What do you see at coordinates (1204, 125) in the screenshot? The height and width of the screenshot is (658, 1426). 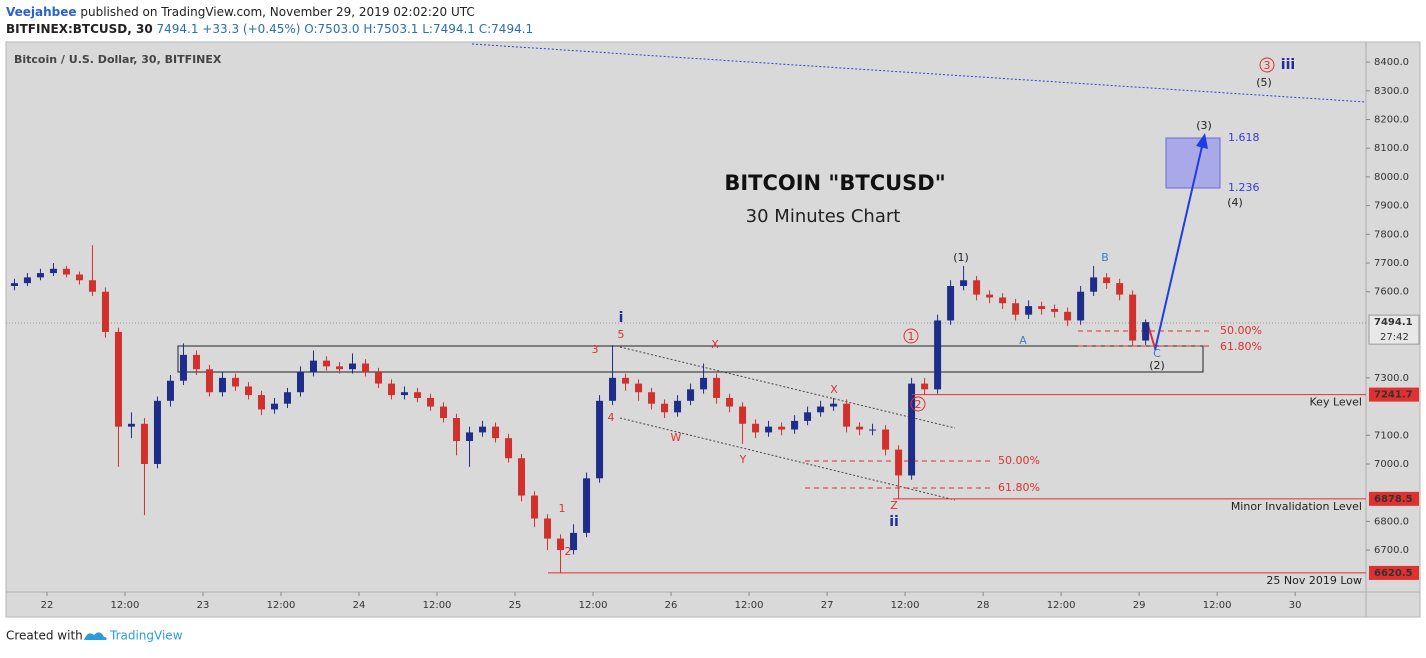 I see `wave-label: (3)` at bounding box center [1204, 125].